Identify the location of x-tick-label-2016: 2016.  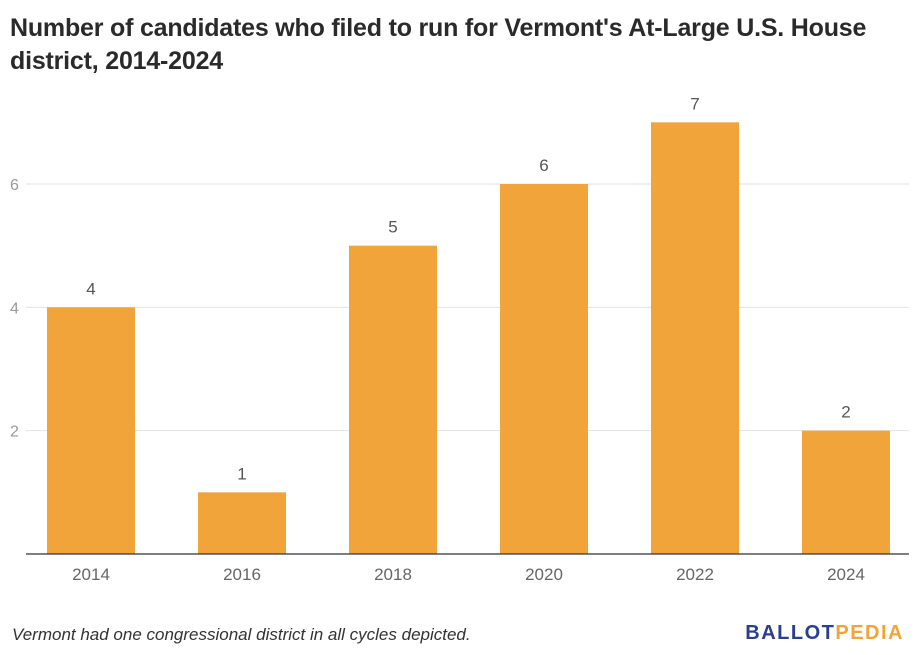
(242, 574).